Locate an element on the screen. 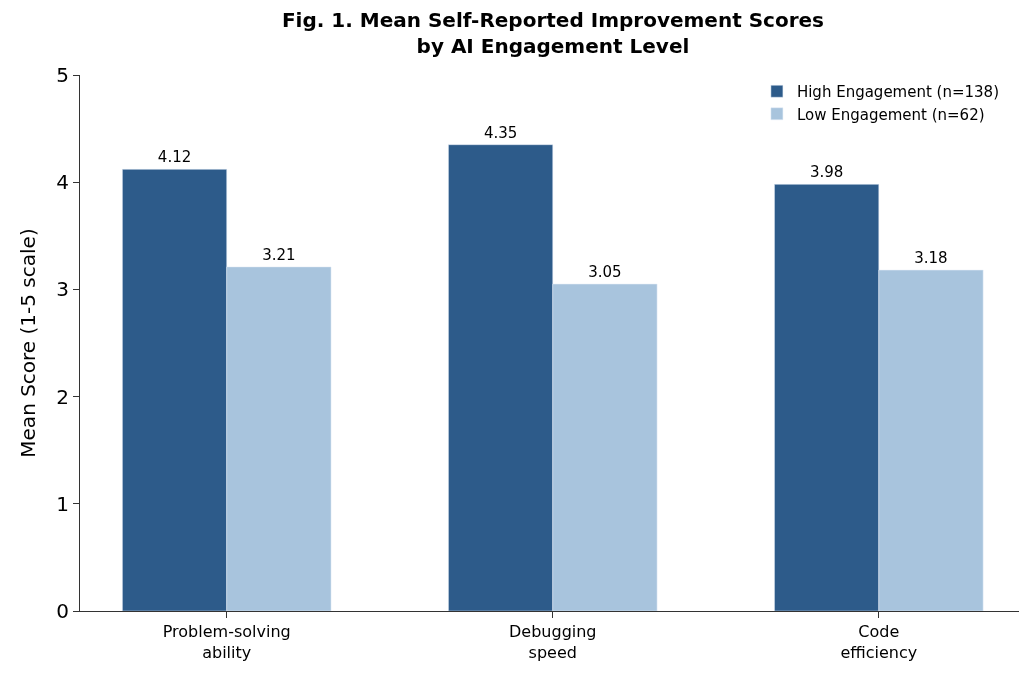  data-label: 3.05 is located at coordinates (605, 272).